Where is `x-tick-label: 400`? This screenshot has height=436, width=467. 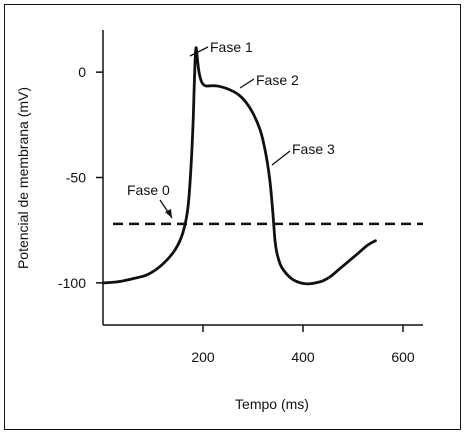 x-tick-label: 400 is located at coordinates (303, 357).